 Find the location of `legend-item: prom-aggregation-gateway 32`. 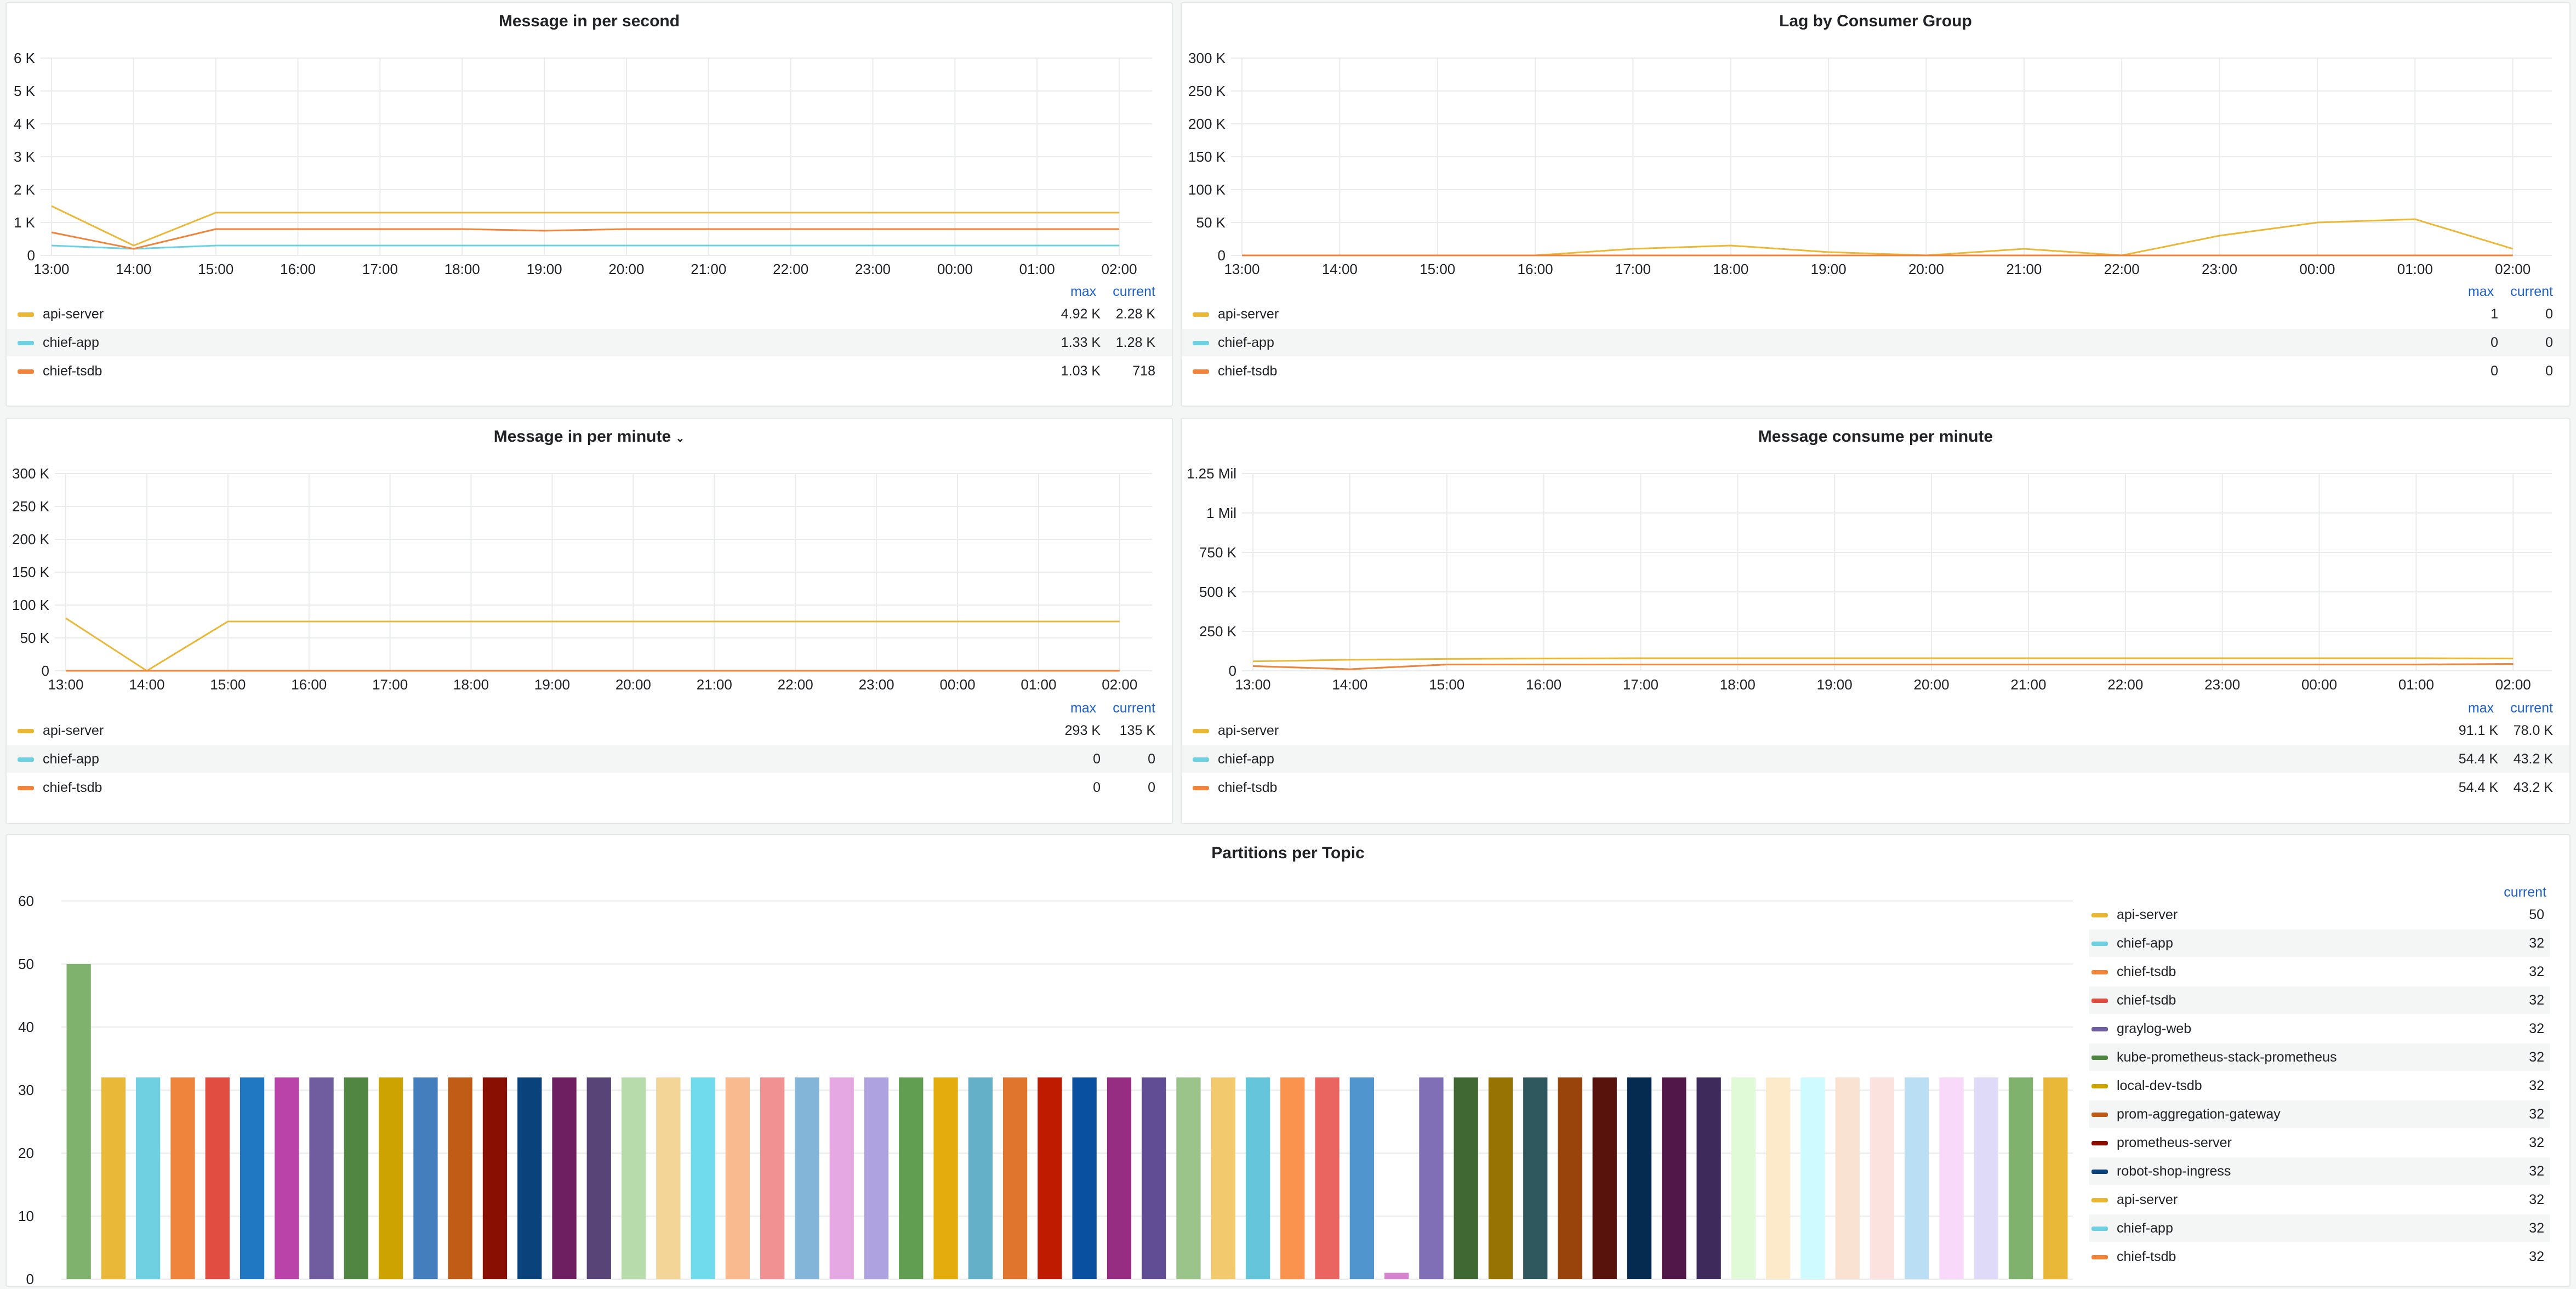

legend-item: prom-aggregation-gateway 32 is located at coordinates (2319, 1114).